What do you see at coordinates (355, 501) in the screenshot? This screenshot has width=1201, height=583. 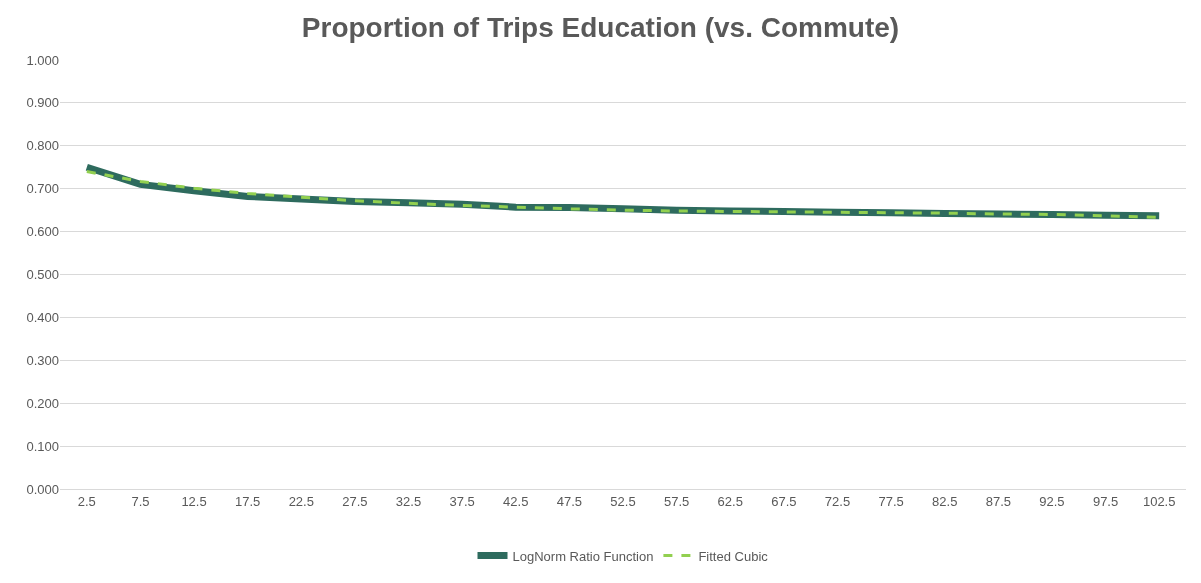 I see `x-tick-label: 27.5` at bounding box center [355, 501].